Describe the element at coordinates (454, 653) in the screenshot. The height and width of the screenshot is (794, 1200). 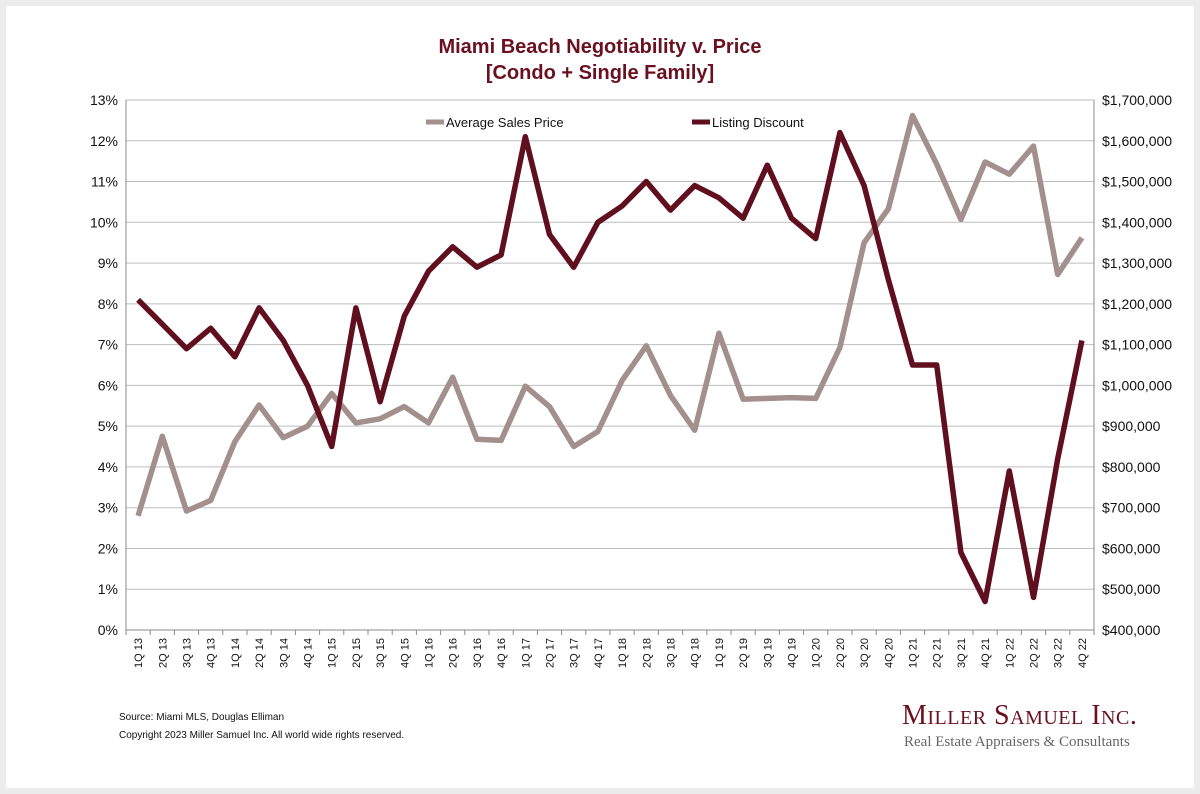
I see `x-tick-label: 2Q 16` at that location.